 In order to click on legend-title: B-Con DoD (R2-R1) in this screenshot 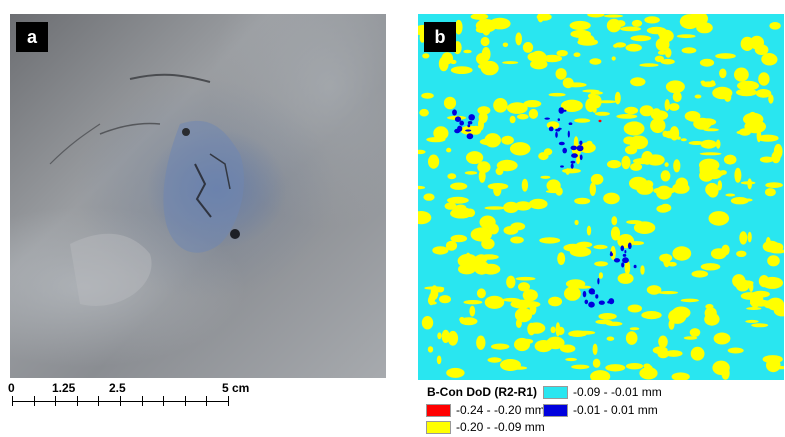, I will do `click(482, 392)`.